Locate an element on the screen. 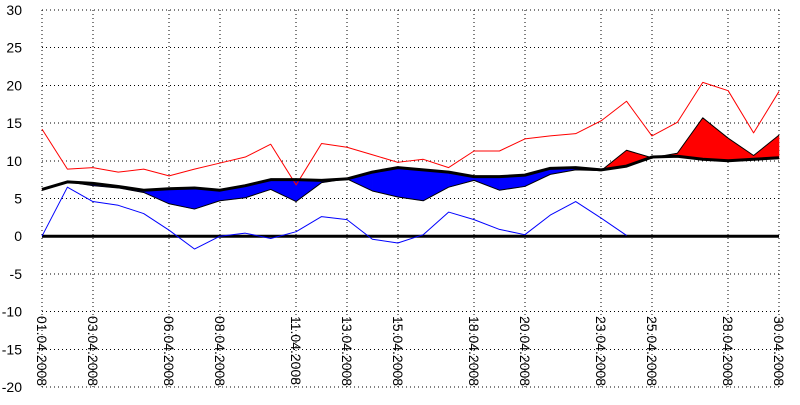 This screenshot has width=800, height=405. x-tick-label: 01.04.2008 is located at coordinates (42, 351).